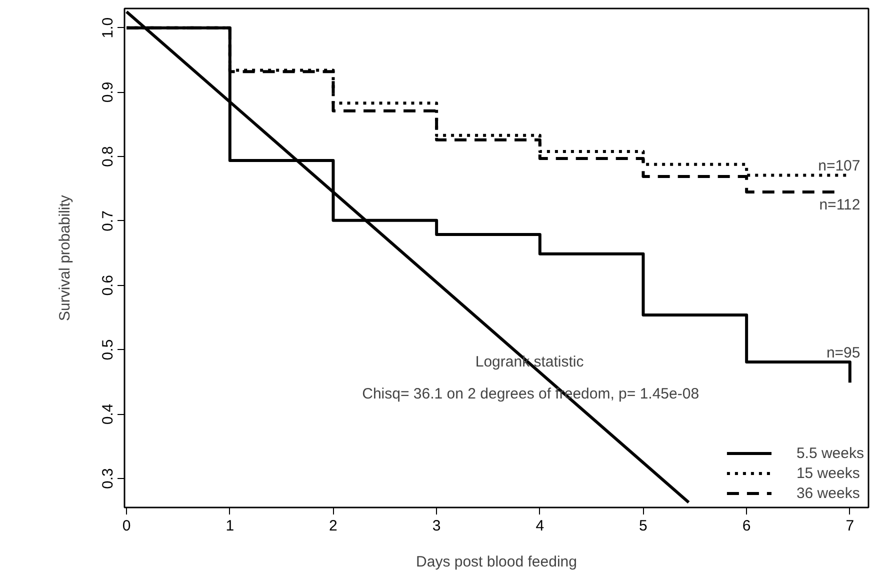 The image size is (873, 573). What do you see at coordinates (230, 526) in the screenshot?
I see `x-tick-label: 1` at bounding box center [230, 526].